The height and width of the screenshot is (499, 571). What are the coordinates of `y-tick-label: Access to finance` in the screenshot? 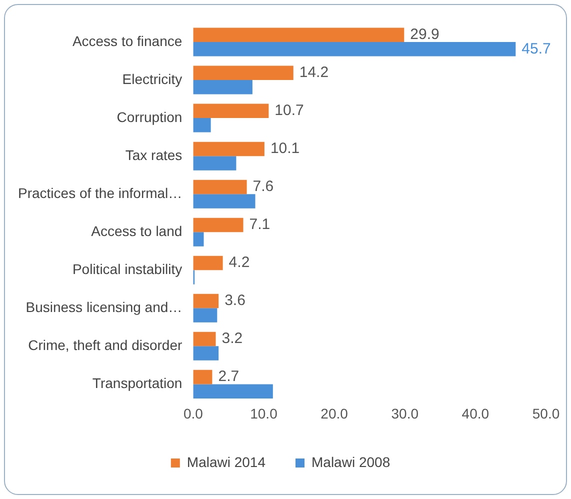 It's located at (127, 40).